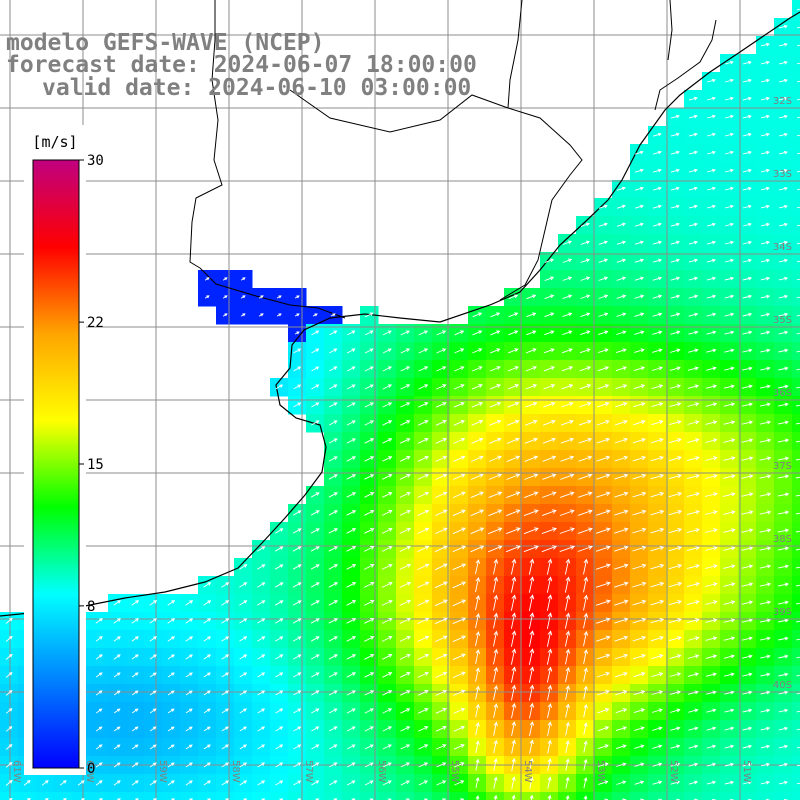 This screenshot has height=800, width=800. Describe the element at coordinates (235, 771) in the screenshot. I see `lon-label: 58W` at that location.